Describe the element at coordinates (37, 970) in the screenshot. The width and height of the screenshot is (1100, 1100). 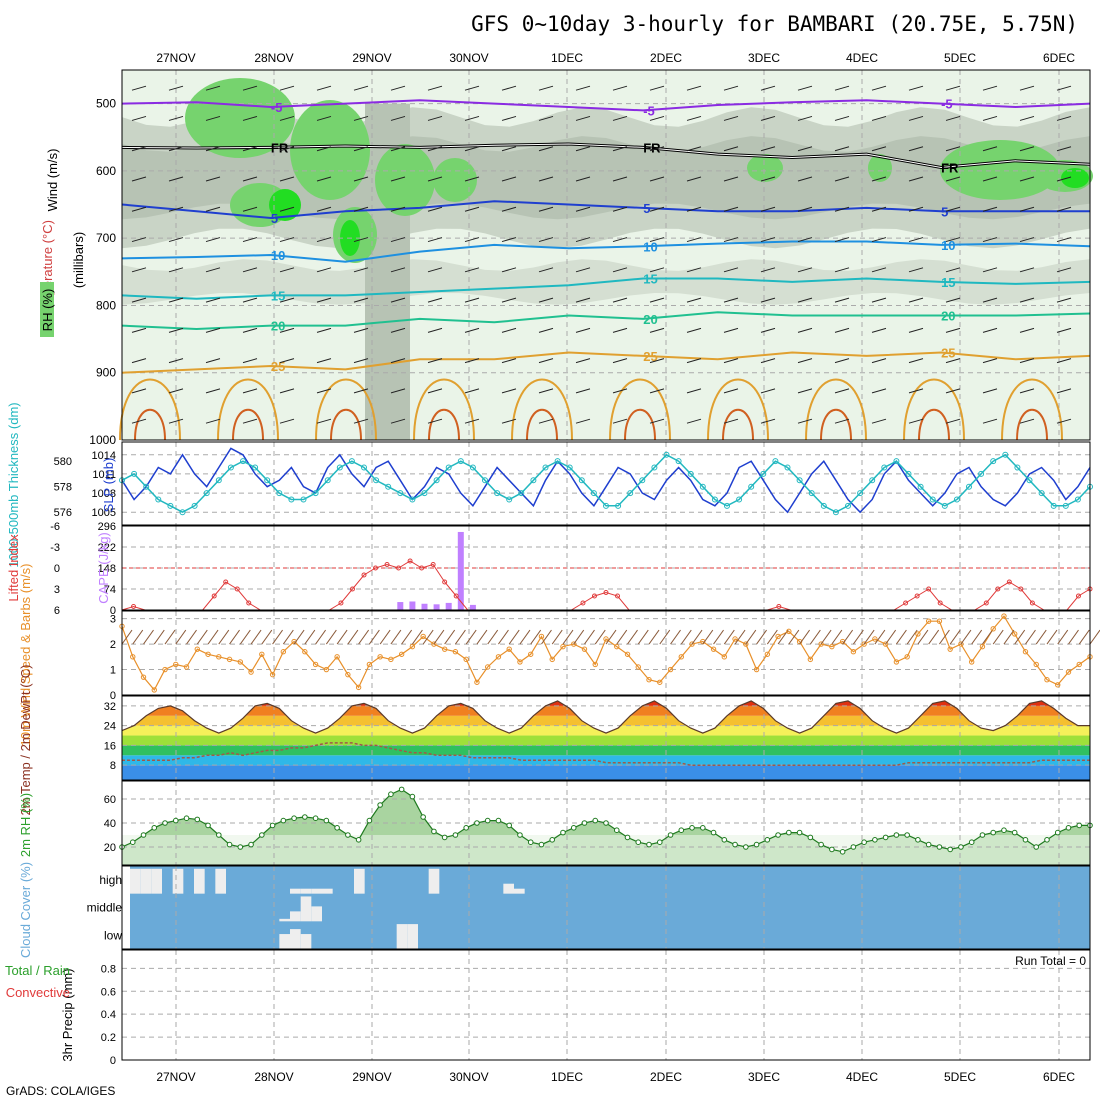
I see `precip-legend-total: Total / Rain` at that location.